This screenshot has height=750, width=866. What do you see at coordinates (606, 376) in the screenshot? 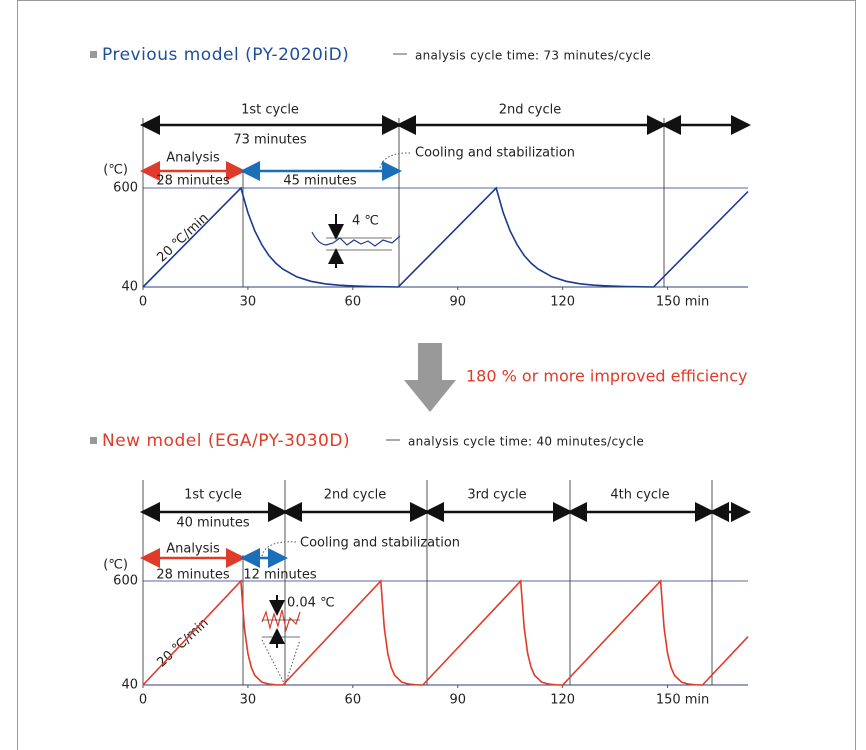
I see `callout: 180 % or more improved efficiency` at bounding box center [606, 376].